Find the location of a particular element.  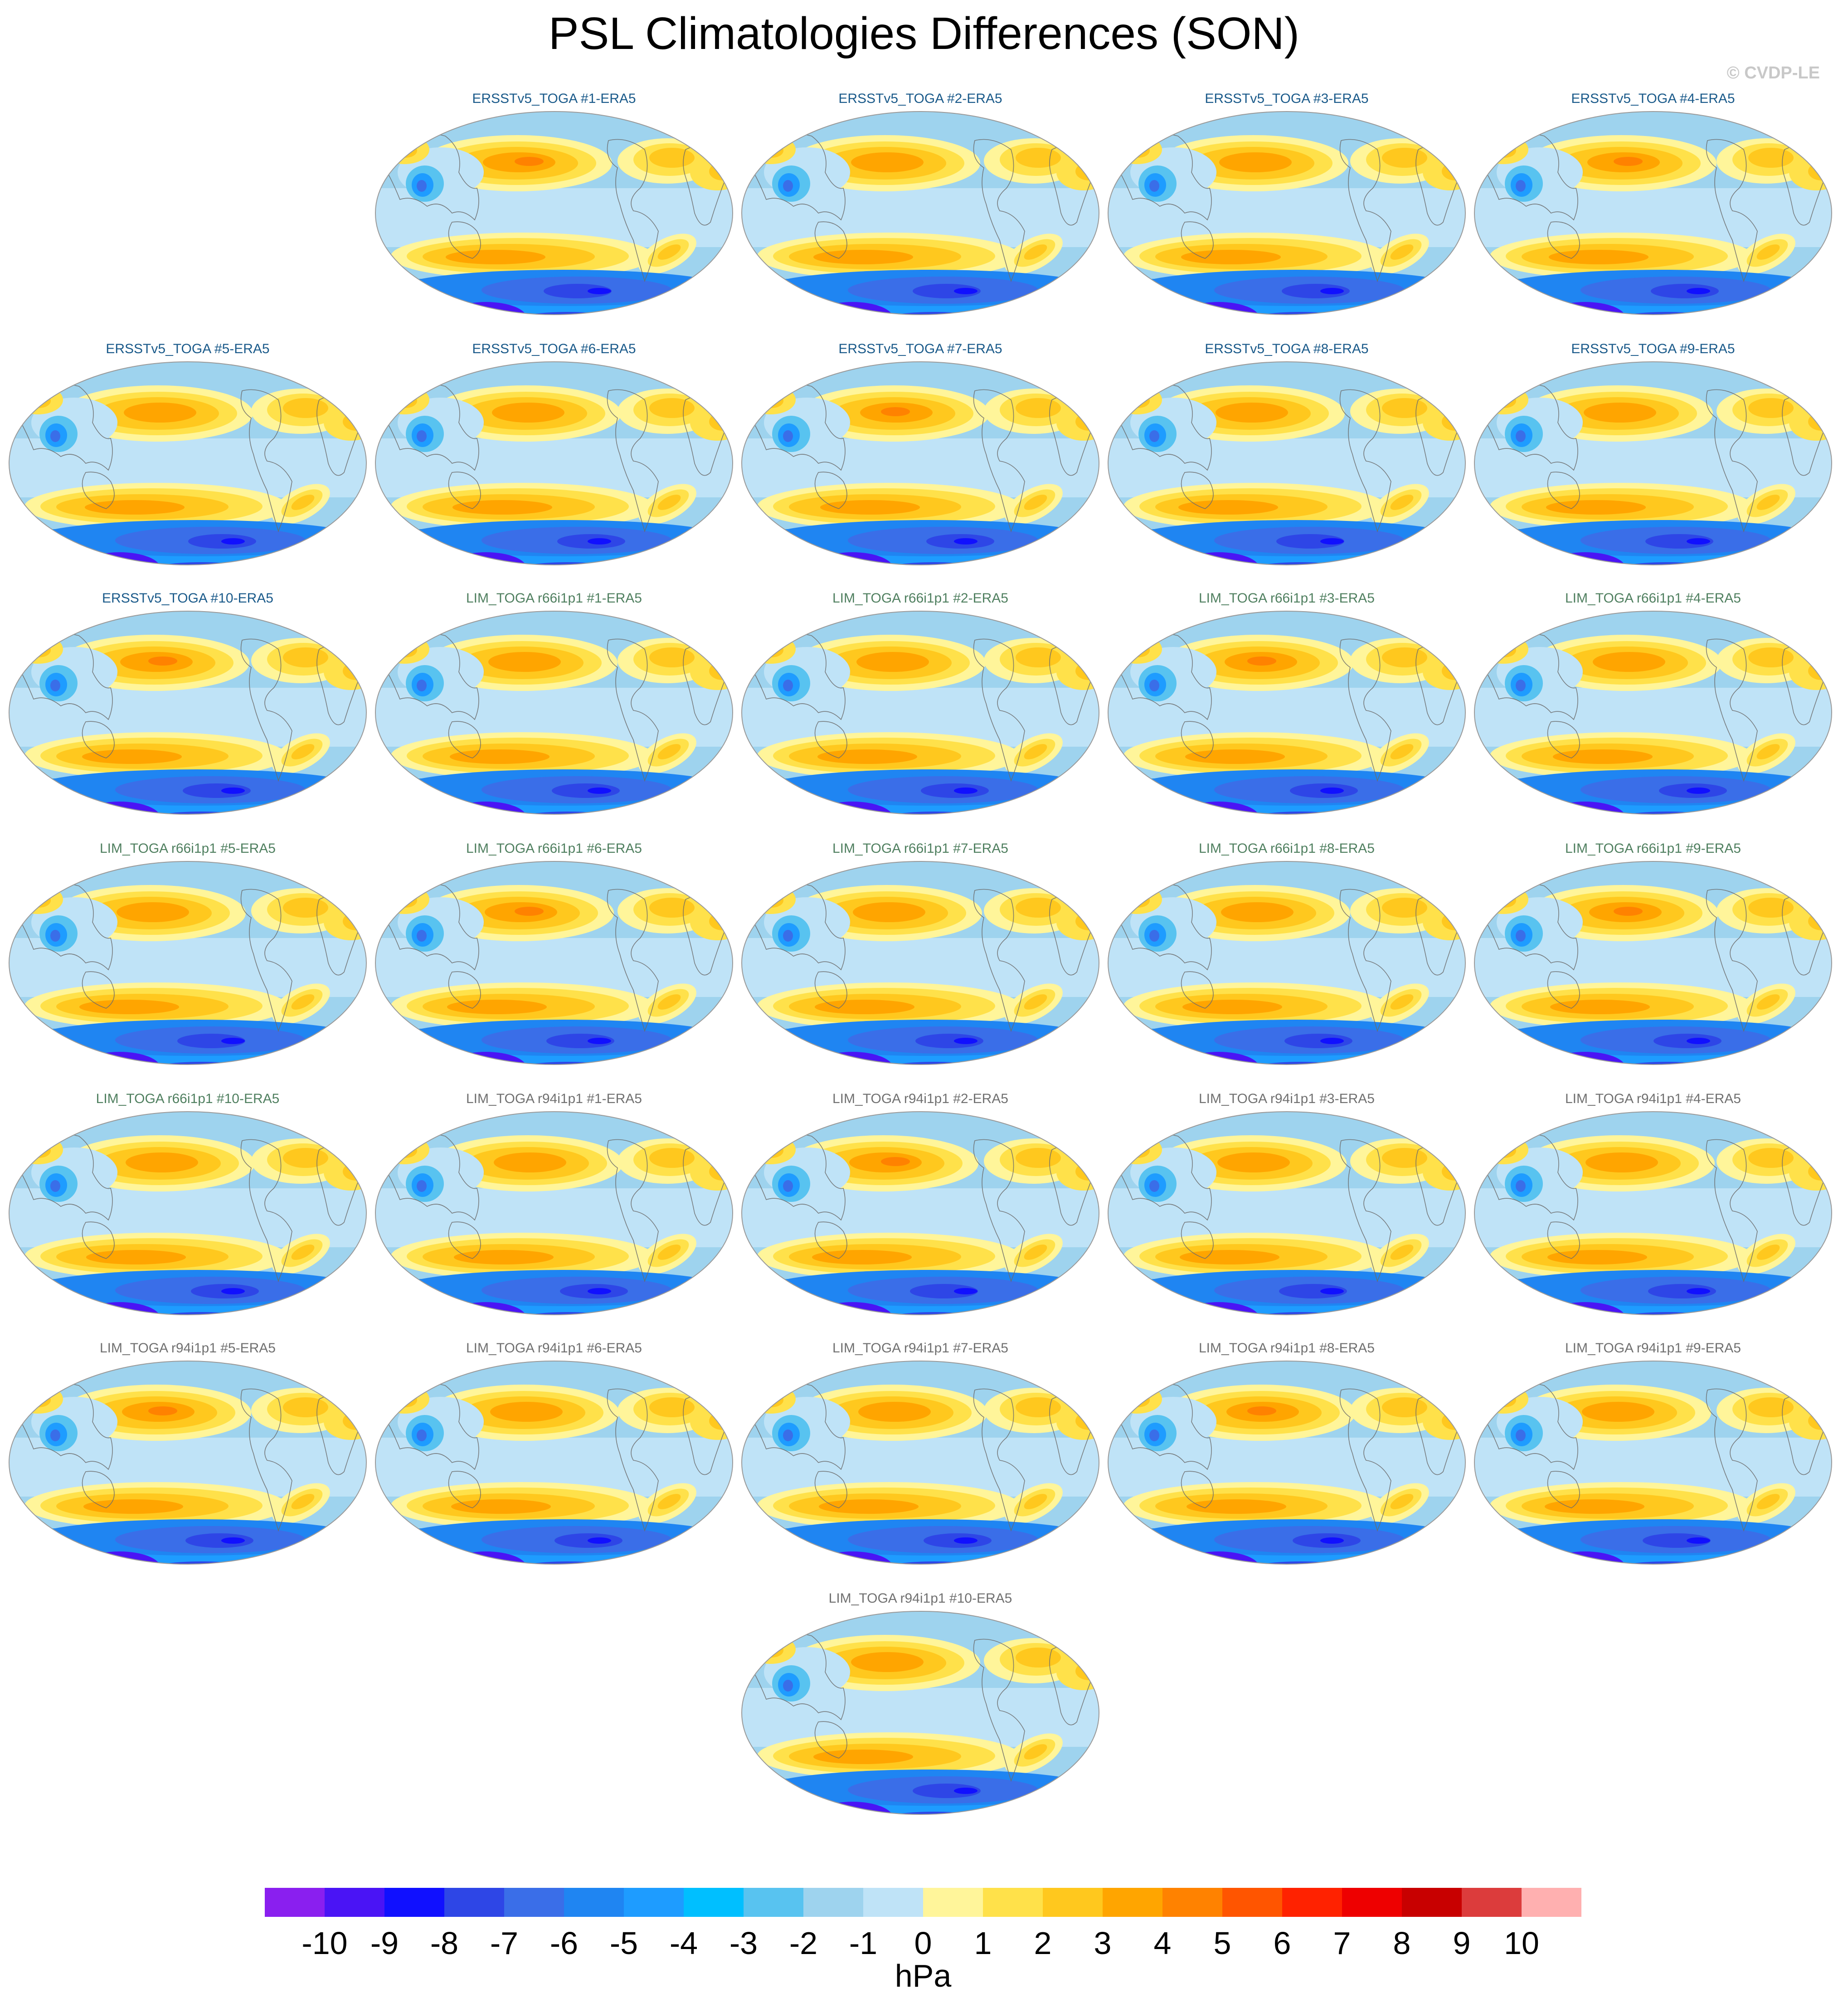

colorbar-tick-label: -3 is located at coordinates (743, 1943).